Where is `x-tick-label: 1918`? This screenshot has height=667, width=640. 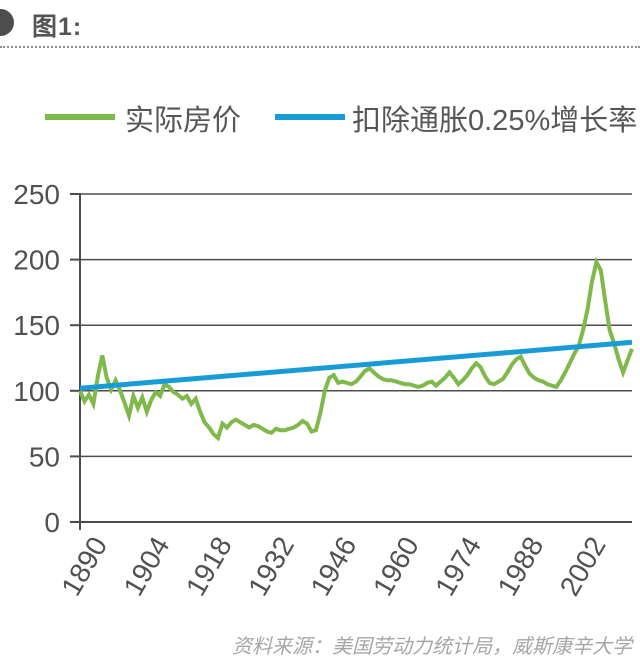
x-tick-label: 1918 is located at coordinates (209, 566).